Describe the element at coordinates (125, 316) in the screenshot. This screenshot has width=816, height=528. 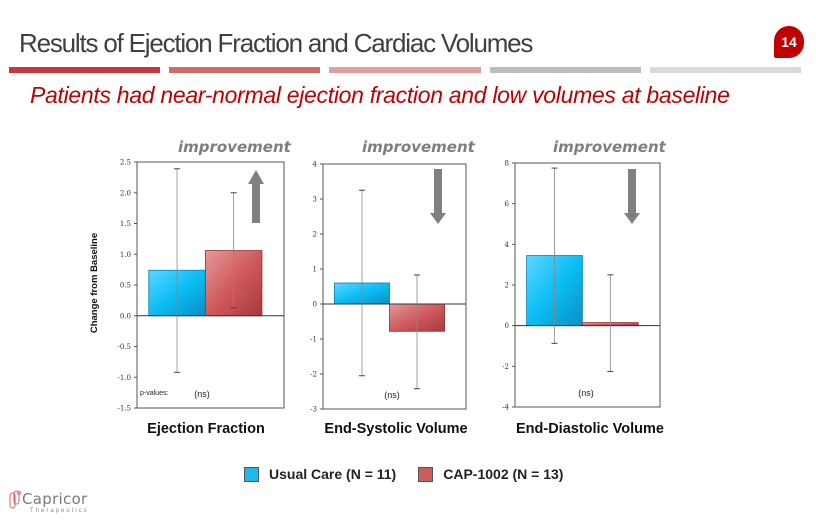
I see `ejection-fraction-y-tick-label: 0.0` at that location.